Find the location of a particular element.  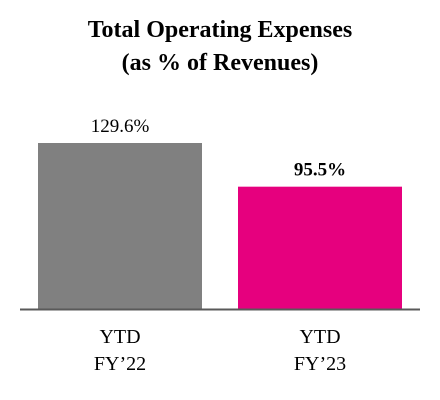

data-label-2: 95.5% is located at coordinates (320, 170).